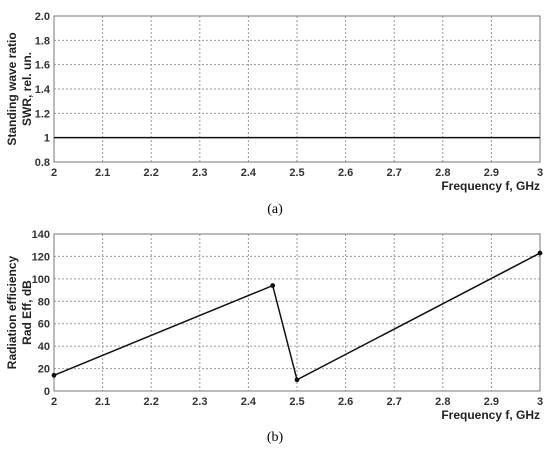  Describe the element at coordinates (44, 325) in the screenshot. I see `y-tick-label: 60` at that location.